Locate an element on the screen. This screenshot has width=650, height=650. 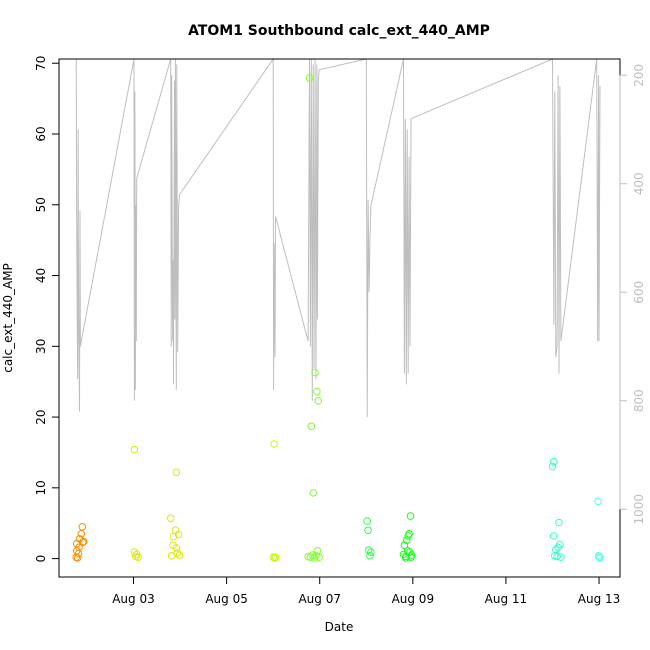
y-tick-label-7: 70 is located at coordinates (41, 63).